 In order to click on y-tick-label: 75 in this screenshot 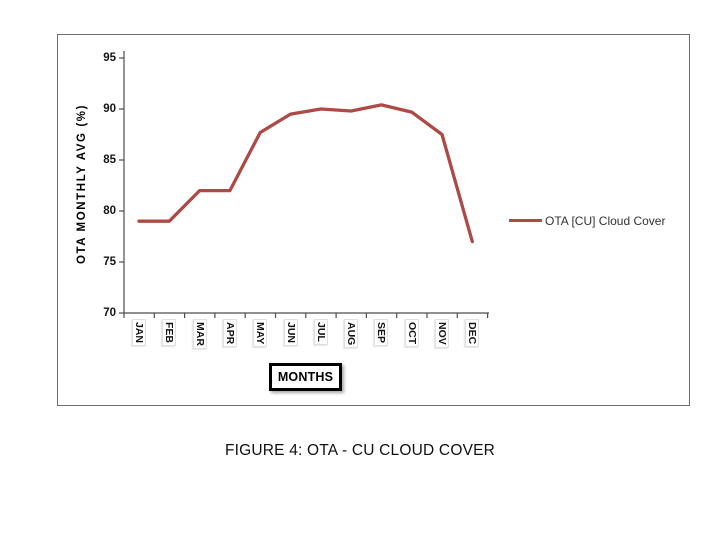, I will do `click(109, 262)`.